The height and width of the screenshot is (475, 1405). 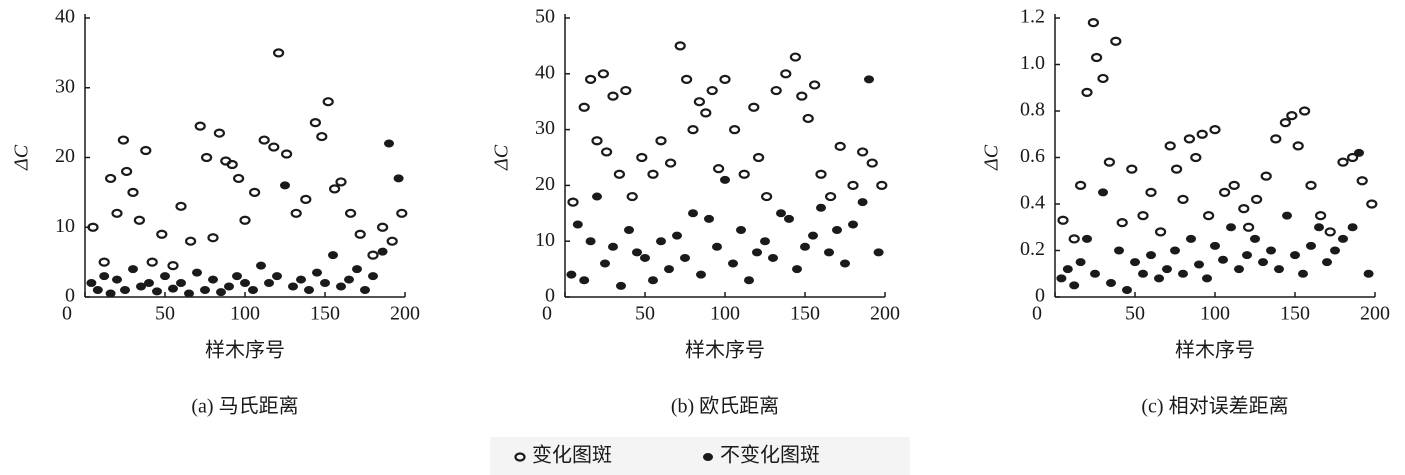 I want to click on y-tick-label: 1.0, so click(x=1032, y=63).